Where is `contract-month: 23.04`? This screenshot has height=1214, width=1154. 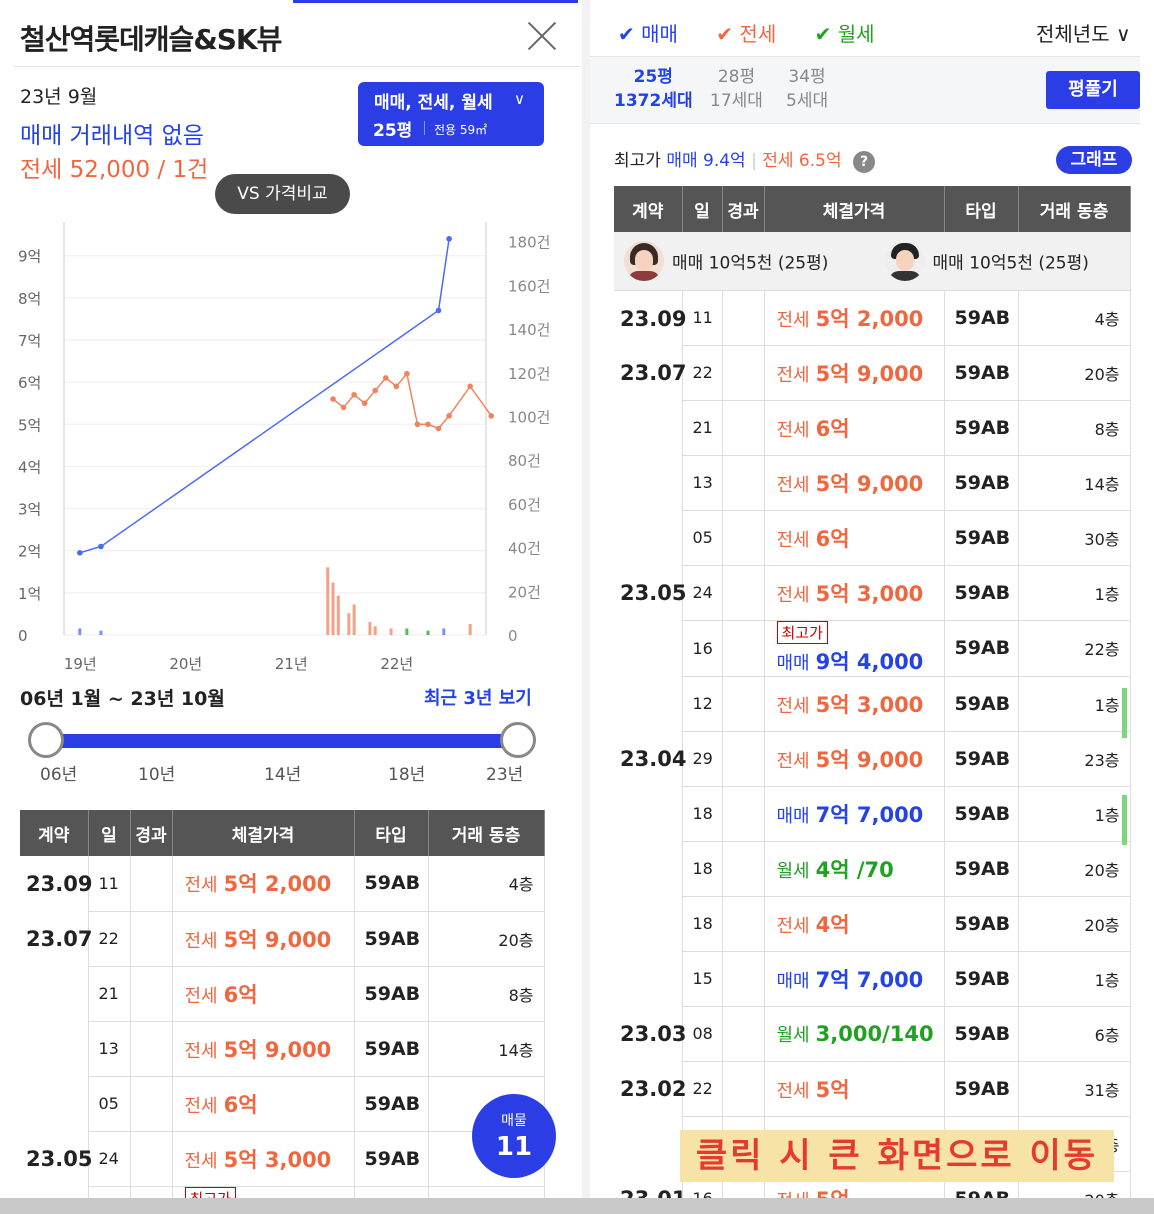 contract-month: 23.04 is located at coordinates (650, 868).